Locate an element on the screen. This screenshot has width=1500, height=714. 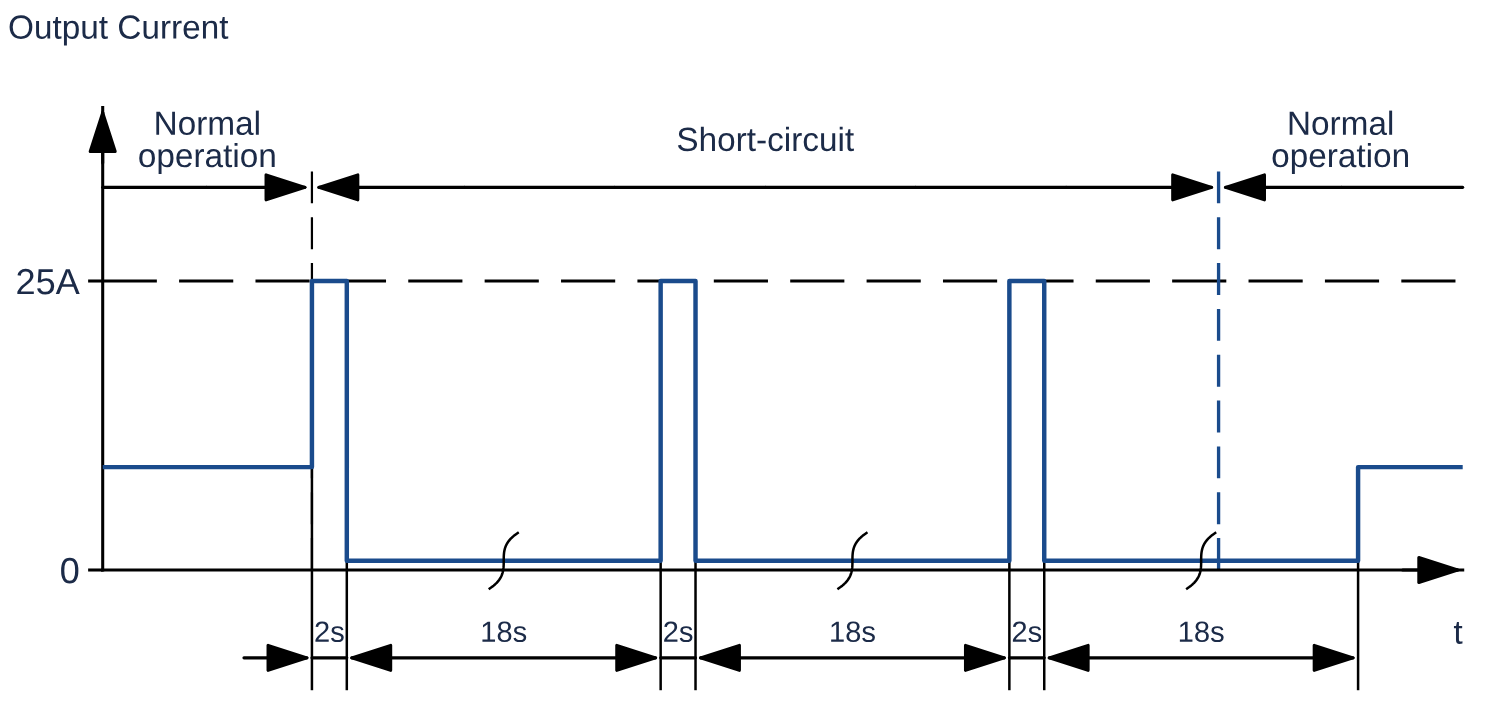
x-axis-title: t is located at coordinates (1458, 633).